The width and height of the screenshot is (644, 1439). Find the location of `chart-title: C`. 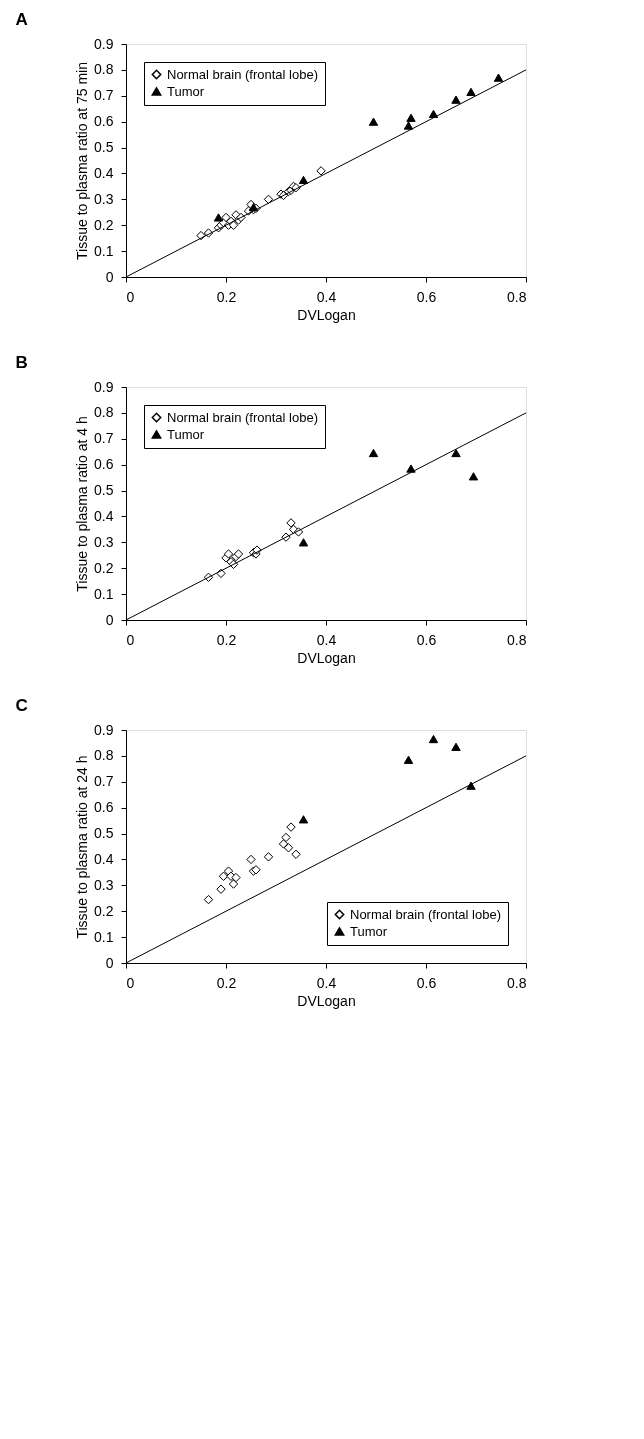

chart-title: C is located at coordinates (21, 705).